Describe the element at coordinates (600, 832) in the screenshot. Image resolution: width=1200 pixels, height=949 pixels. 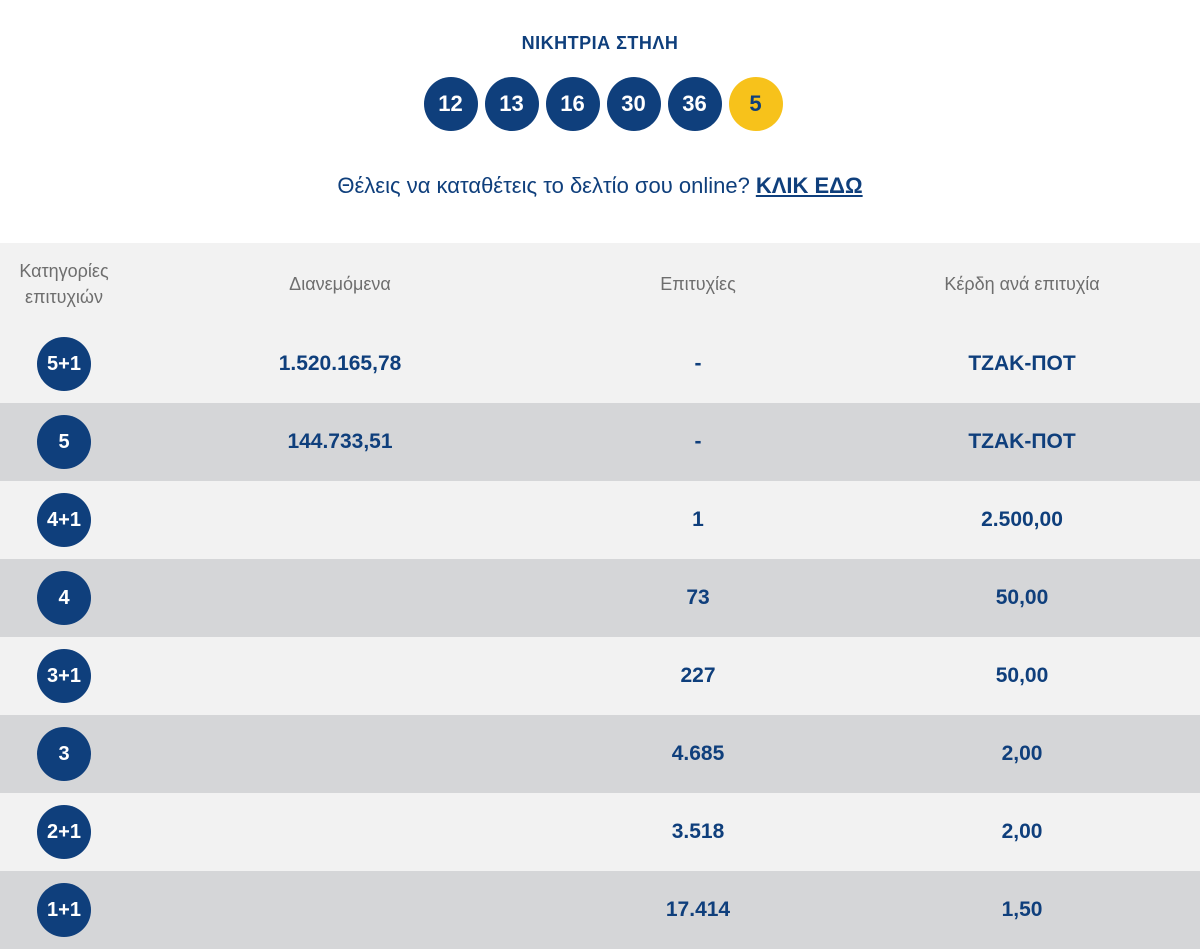
I see `table-row: 2+1 3.518 2,00` at that location.